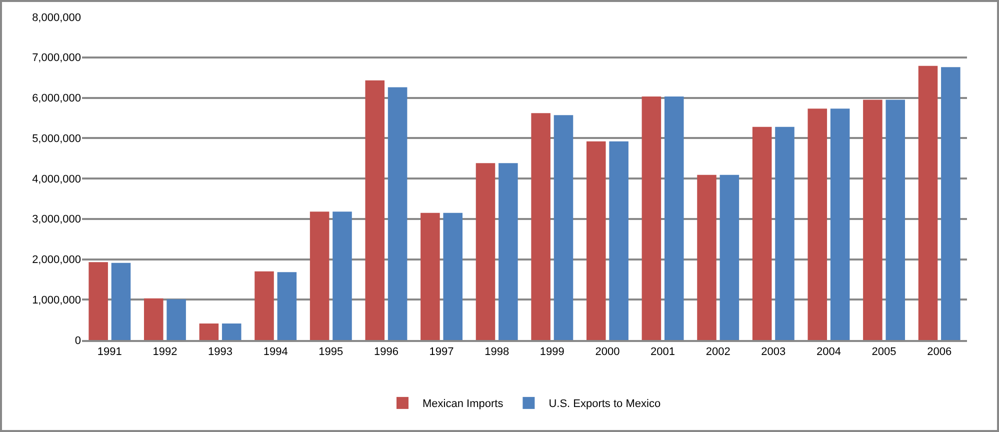 The height and width of the screenshot is (432, 999). Describe the element at coordinates (497, 352) in the screenshot. I see `x-tick-label: 1998` at that location.